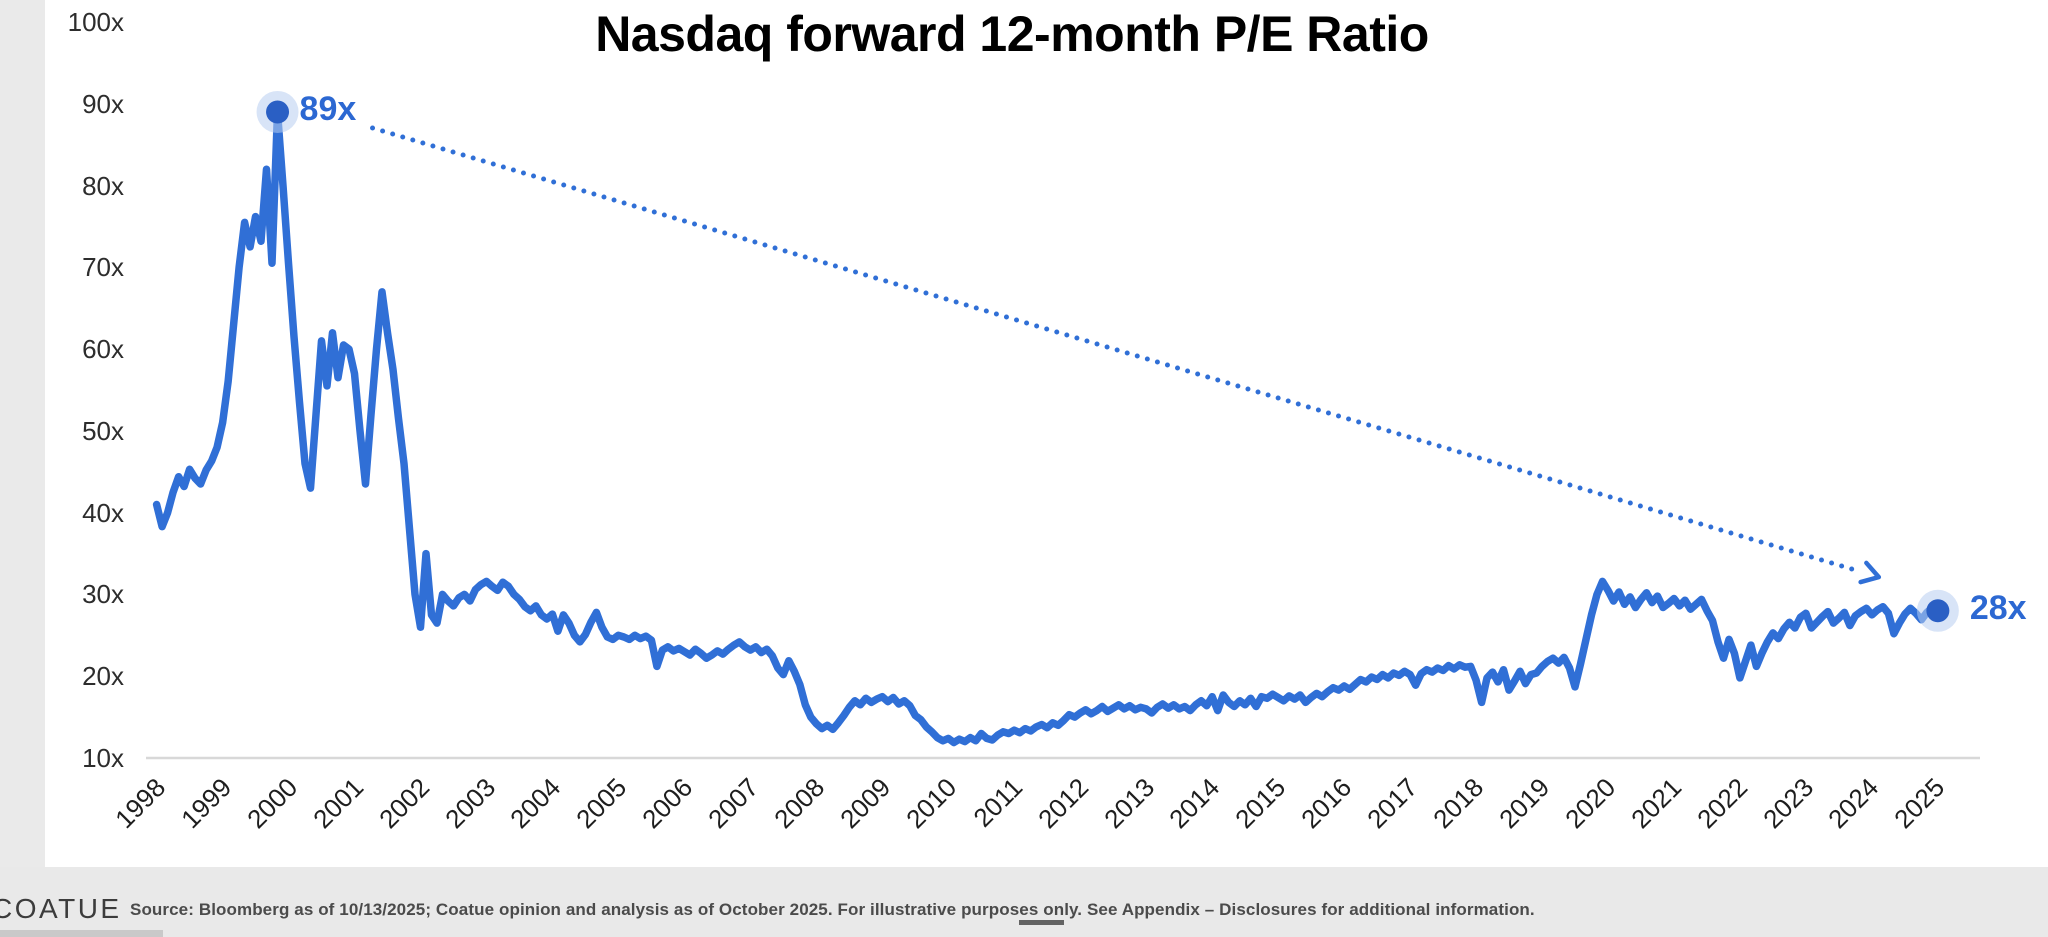  I want to click on bottom-left-strip, so click(81, 933).